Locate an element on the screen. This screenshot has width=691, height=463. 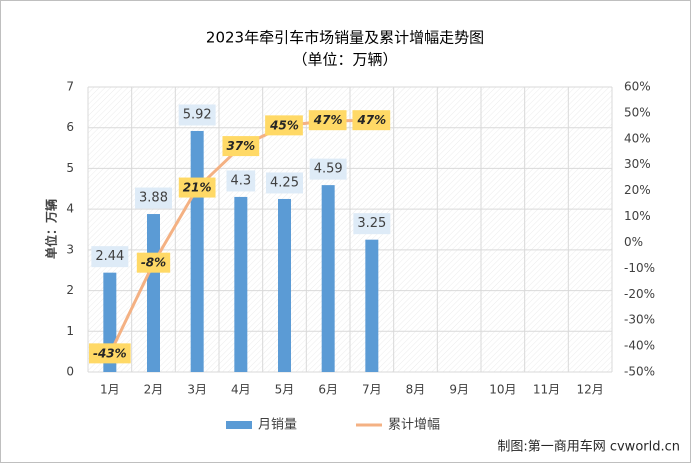
line-value-label: -8% is located at coordinates (153, 263).